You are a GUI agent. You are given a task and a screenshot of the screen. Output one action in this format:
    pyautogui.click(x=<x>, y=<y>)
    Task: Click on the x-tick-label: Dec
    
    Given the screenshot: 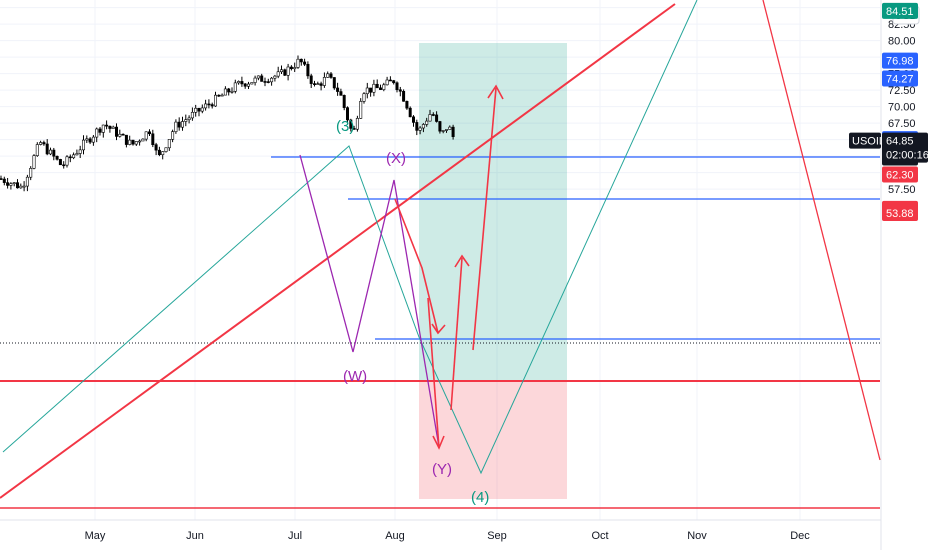 What is the action you would take?
    pyautogui.click(x=800, y=536)
    